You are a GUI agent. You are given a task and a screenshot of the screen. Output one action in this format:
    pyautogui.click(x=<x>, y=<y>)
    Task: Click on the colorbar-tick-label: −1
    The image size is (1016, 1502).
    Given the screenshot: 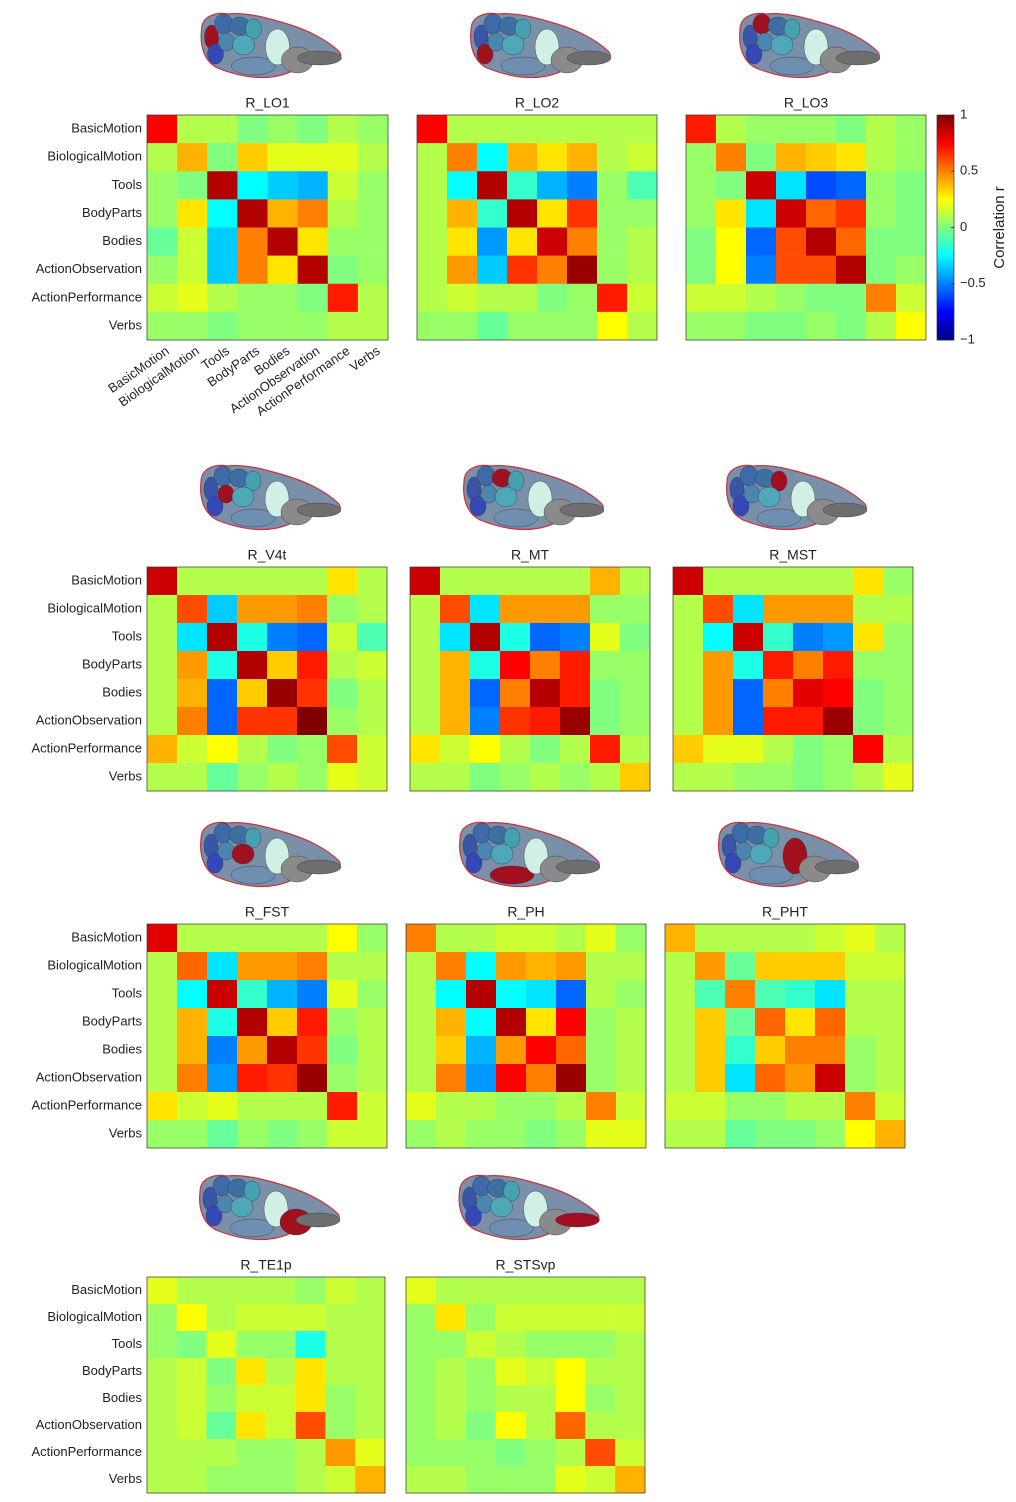 What is the action you would take?
    pyautogui.click(x=967, y=338)
    